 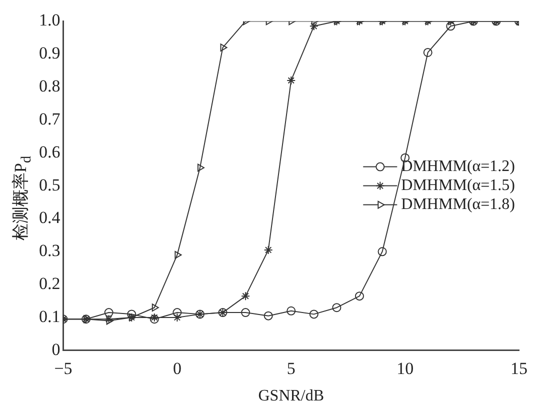 What do you see at coordinates (177, 368) in the screenshot?
I see `x-tick-label: 0` at bounding box center [177, 368].